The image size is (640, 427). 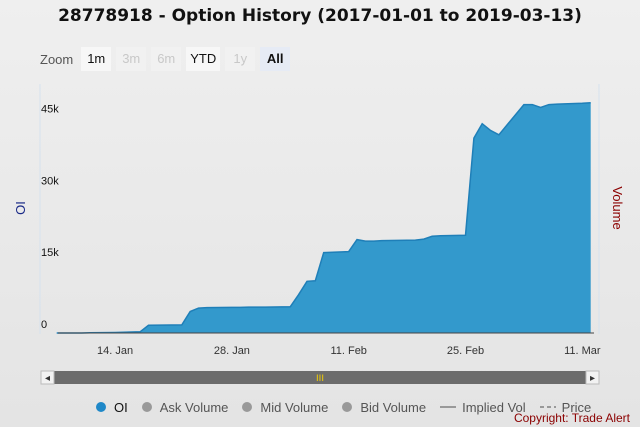 I want to click on x-tick-label: 11. Feb, so click(x=348, y=351).